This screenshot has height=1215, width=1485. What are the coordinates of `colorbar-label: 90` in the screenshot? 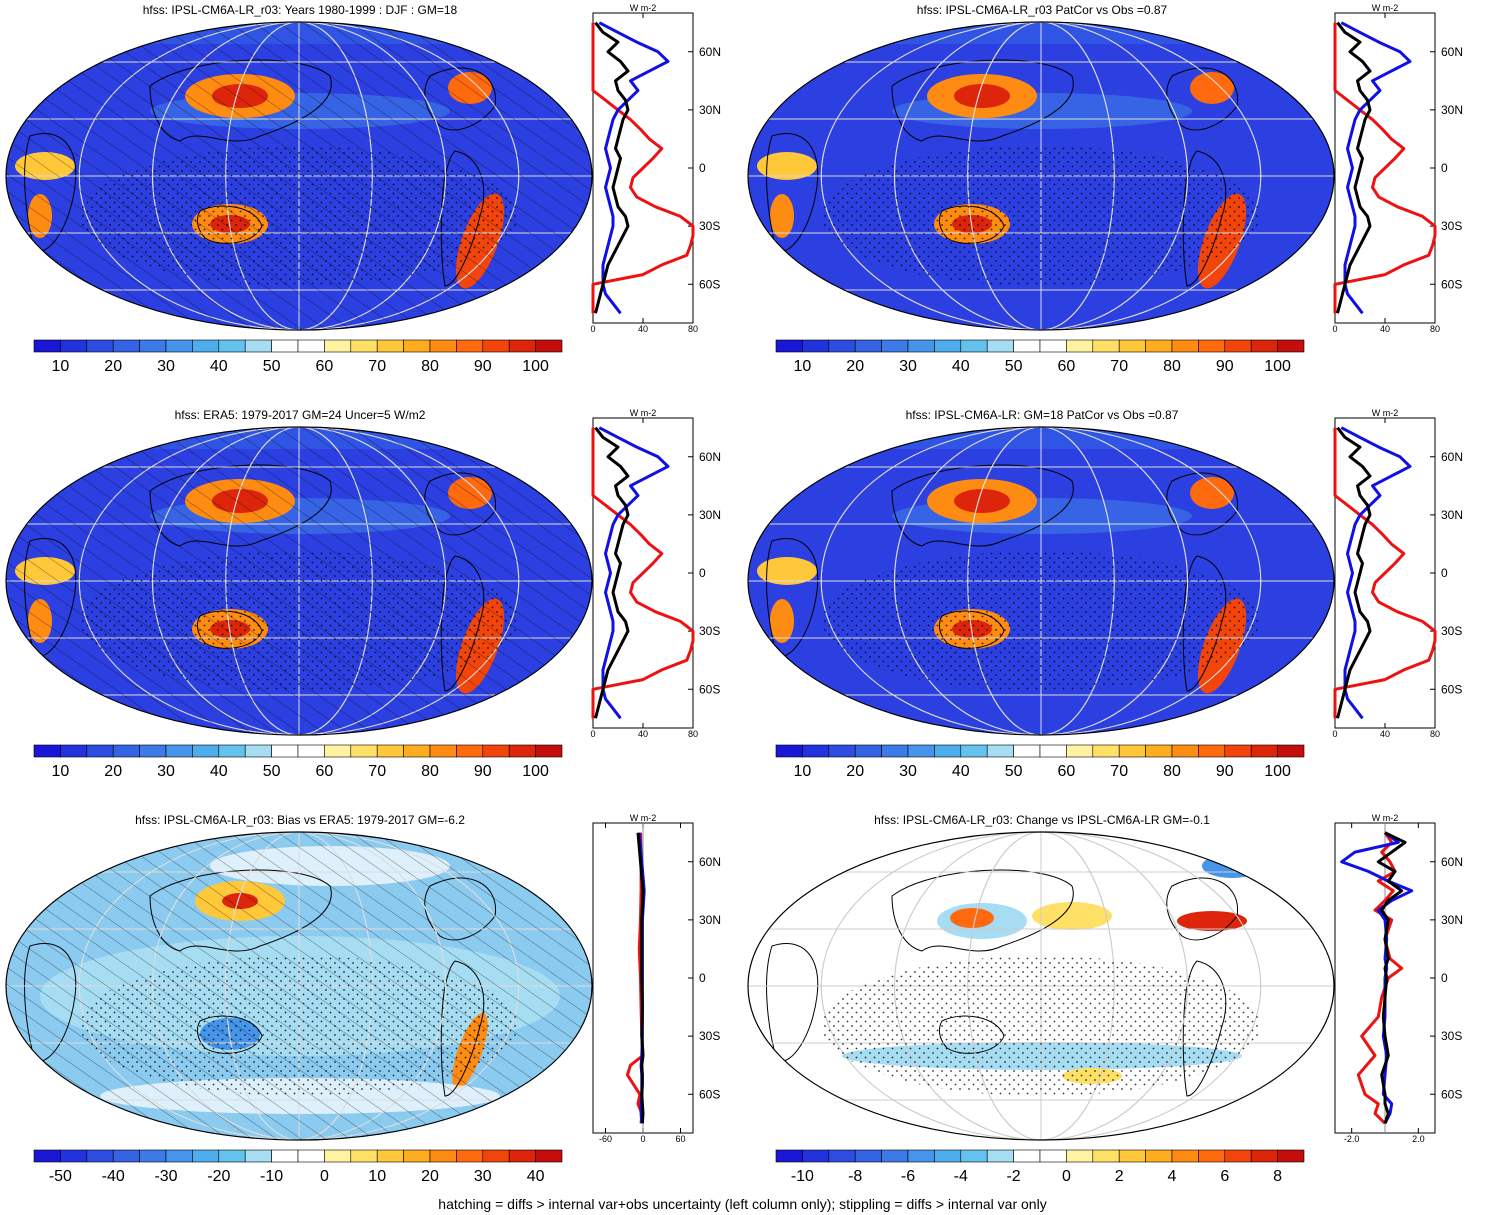 It's located at (483, 771).